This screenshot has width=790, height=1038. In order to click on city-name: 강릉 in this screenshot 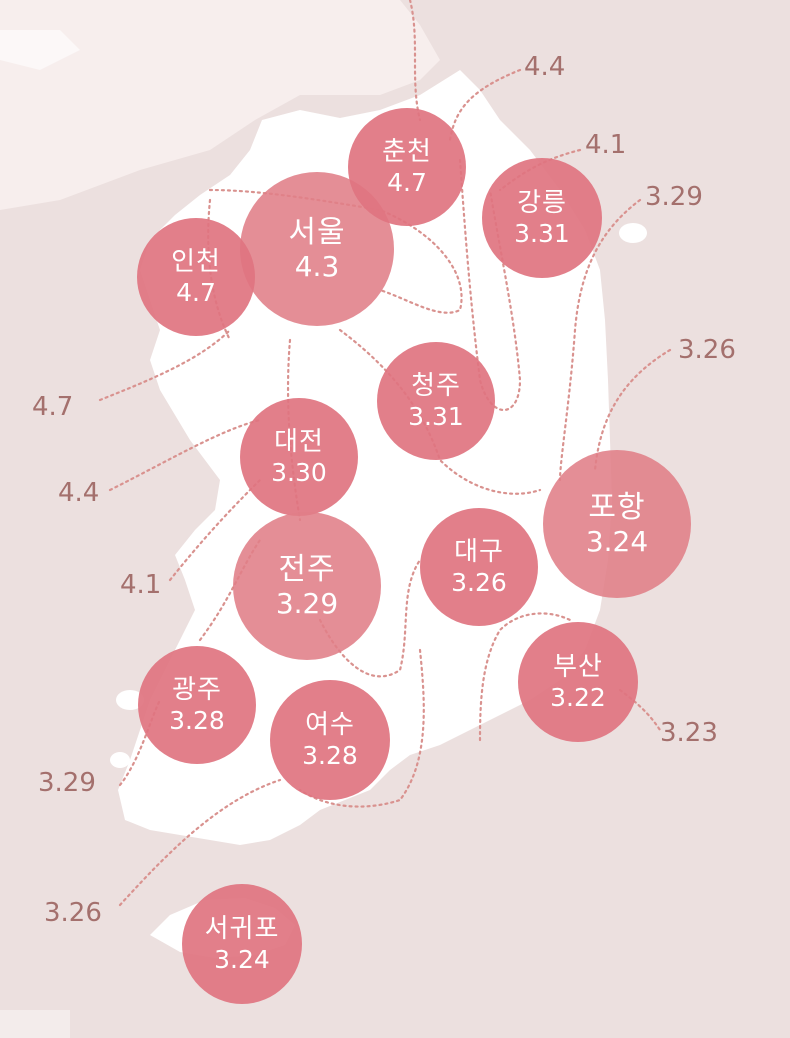, I will do `click(542, 202)`.